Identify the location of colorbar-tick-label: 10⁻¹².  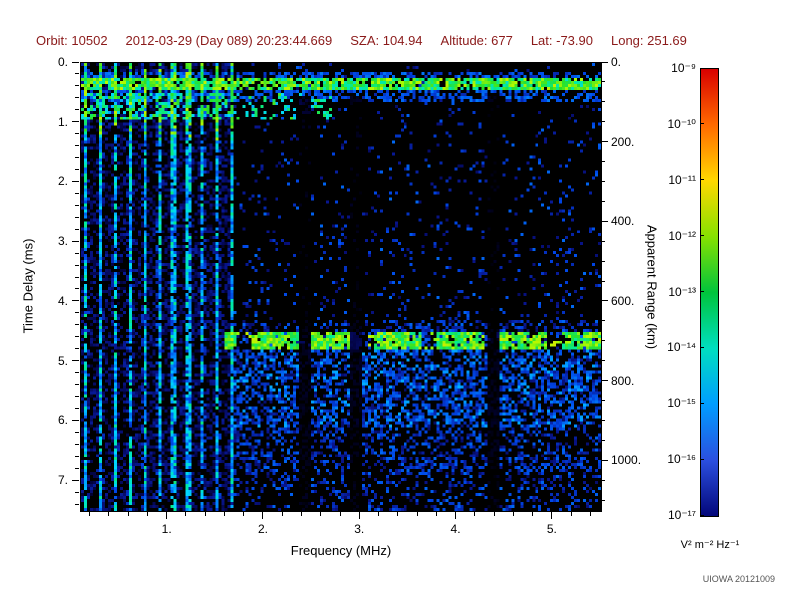
(682, 235).